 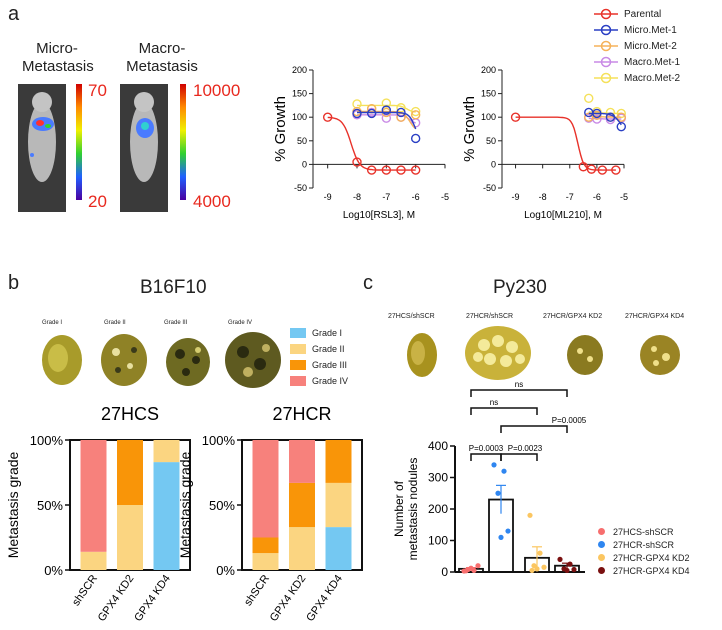 What do you see at coordinates (301, 414) in the screenshot?
I see `stack-chart-title: 27HCR` at bounding box center [301, 414].